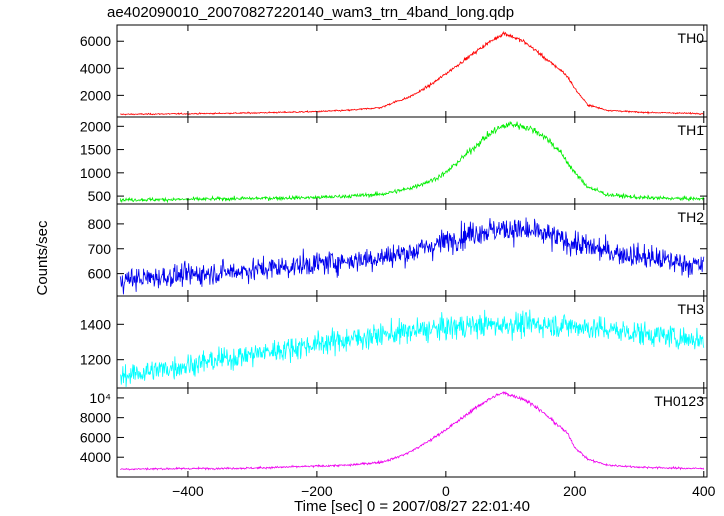  I want to click on panel-frame-th1, so click(412, 160).